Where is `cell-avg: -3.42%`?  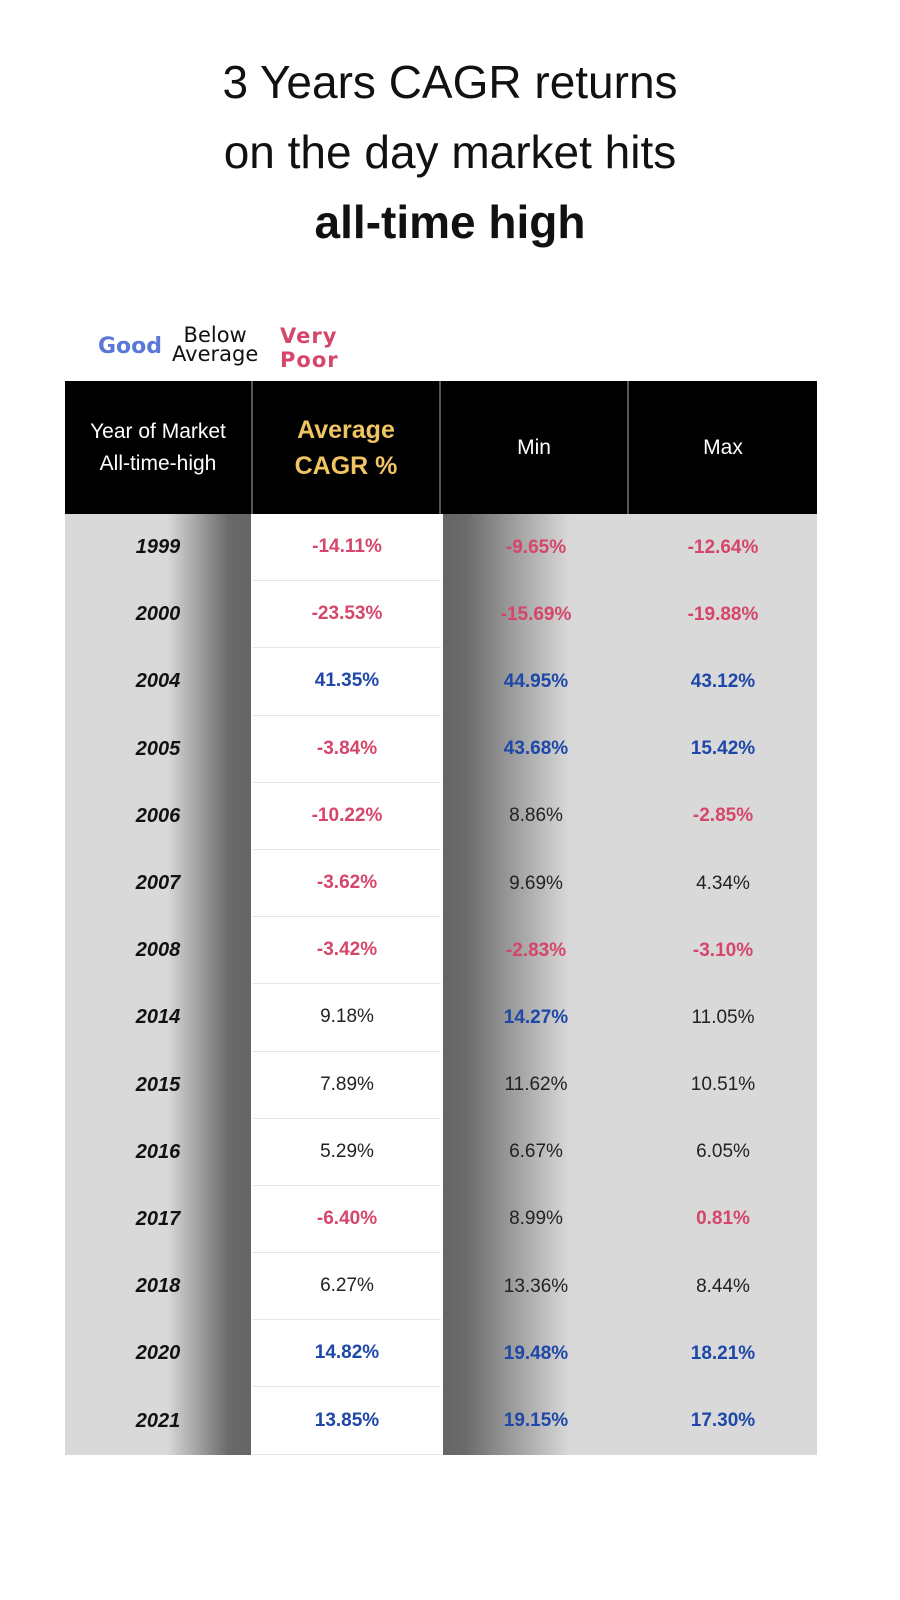
cell-avg: -3.42% is located at coordinates (347, 951).